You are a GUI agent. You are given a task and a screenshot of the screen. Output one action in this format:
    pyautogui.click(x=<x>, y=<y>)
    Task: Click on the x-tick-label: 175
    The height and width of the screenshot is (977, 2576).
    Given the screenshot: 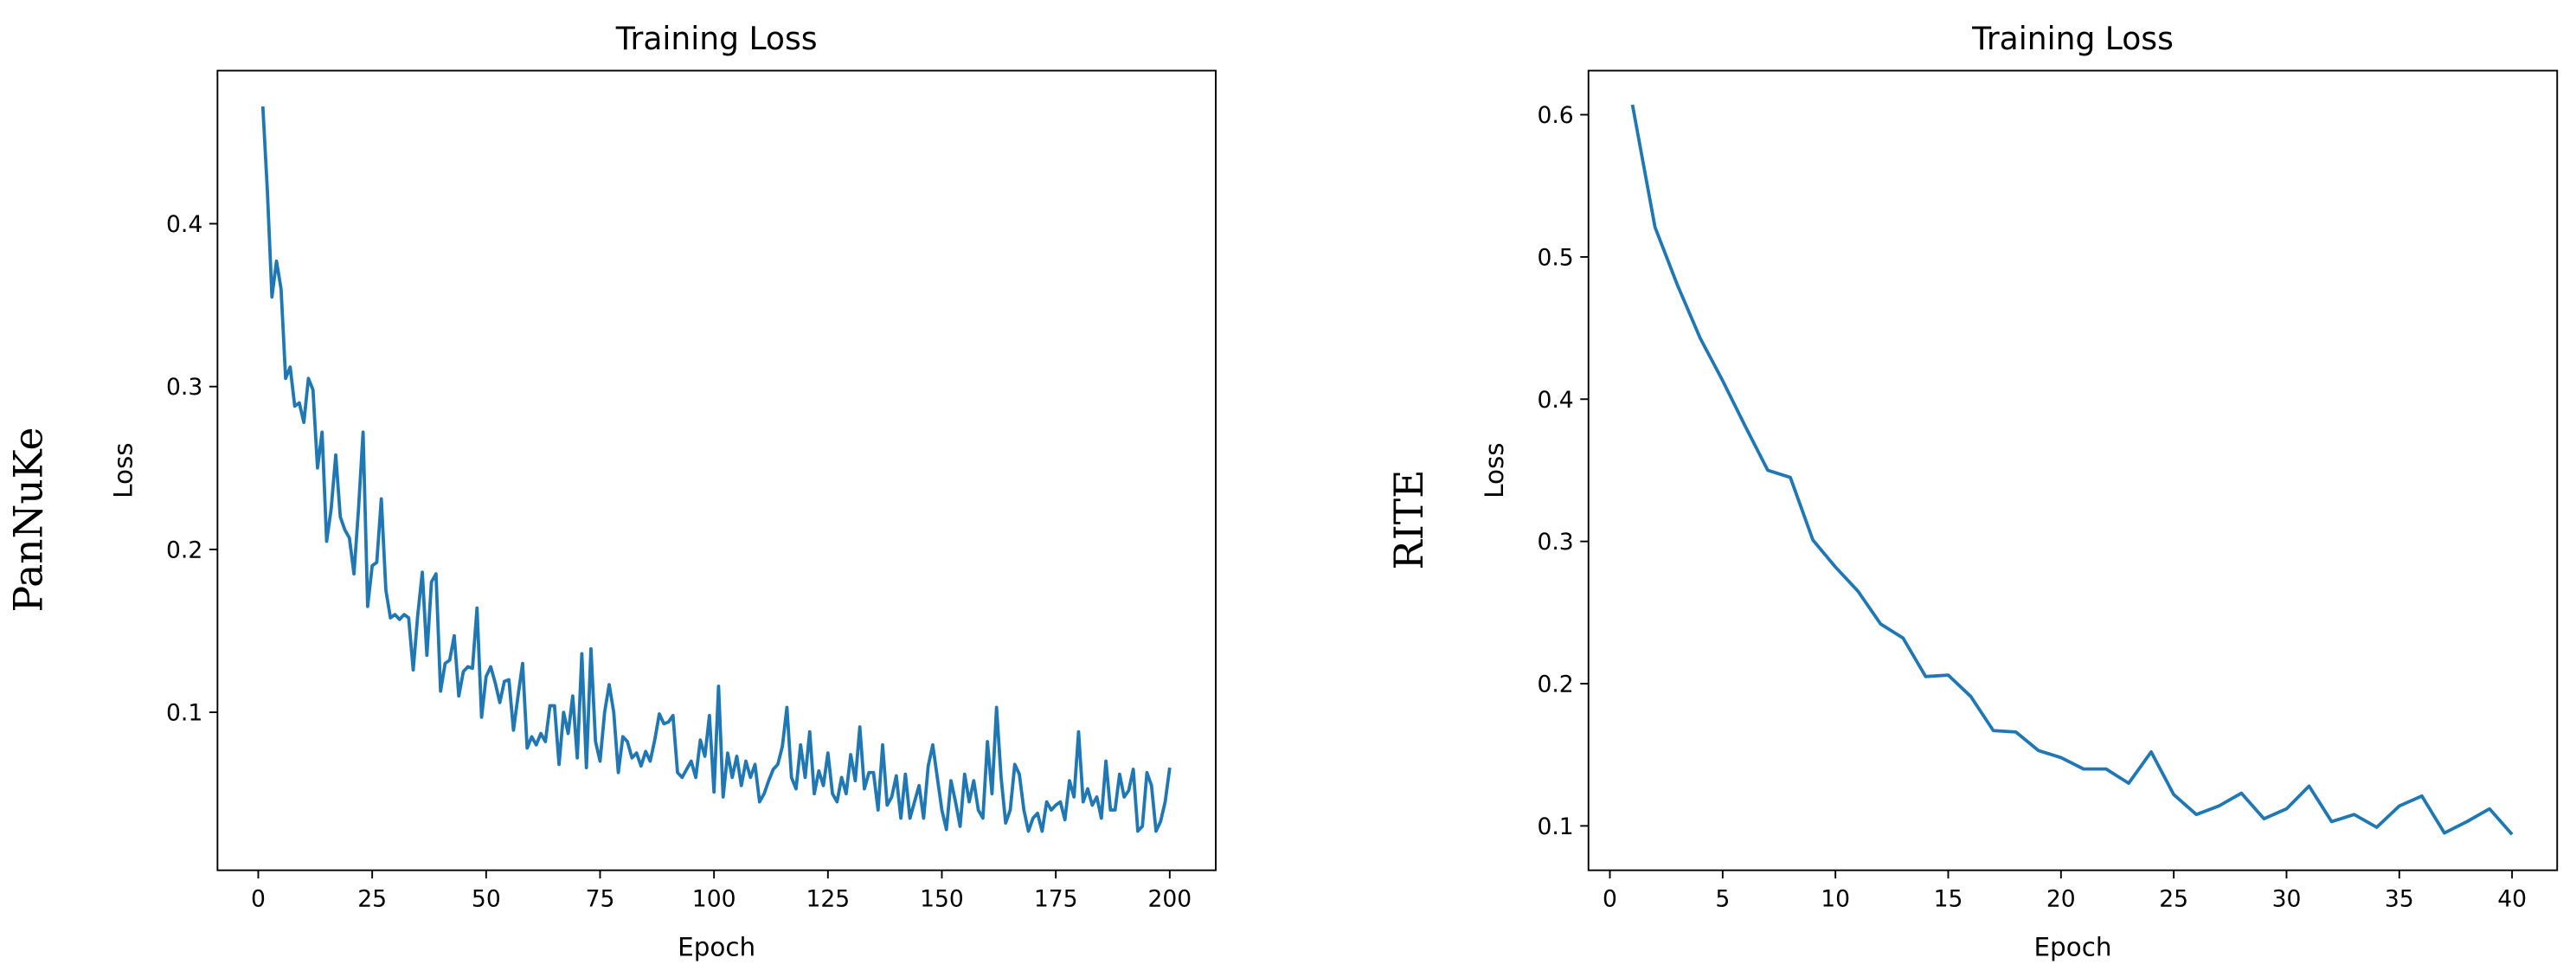 What is the action you would take?
    pyautogui.click(x=1056, y=899)
    